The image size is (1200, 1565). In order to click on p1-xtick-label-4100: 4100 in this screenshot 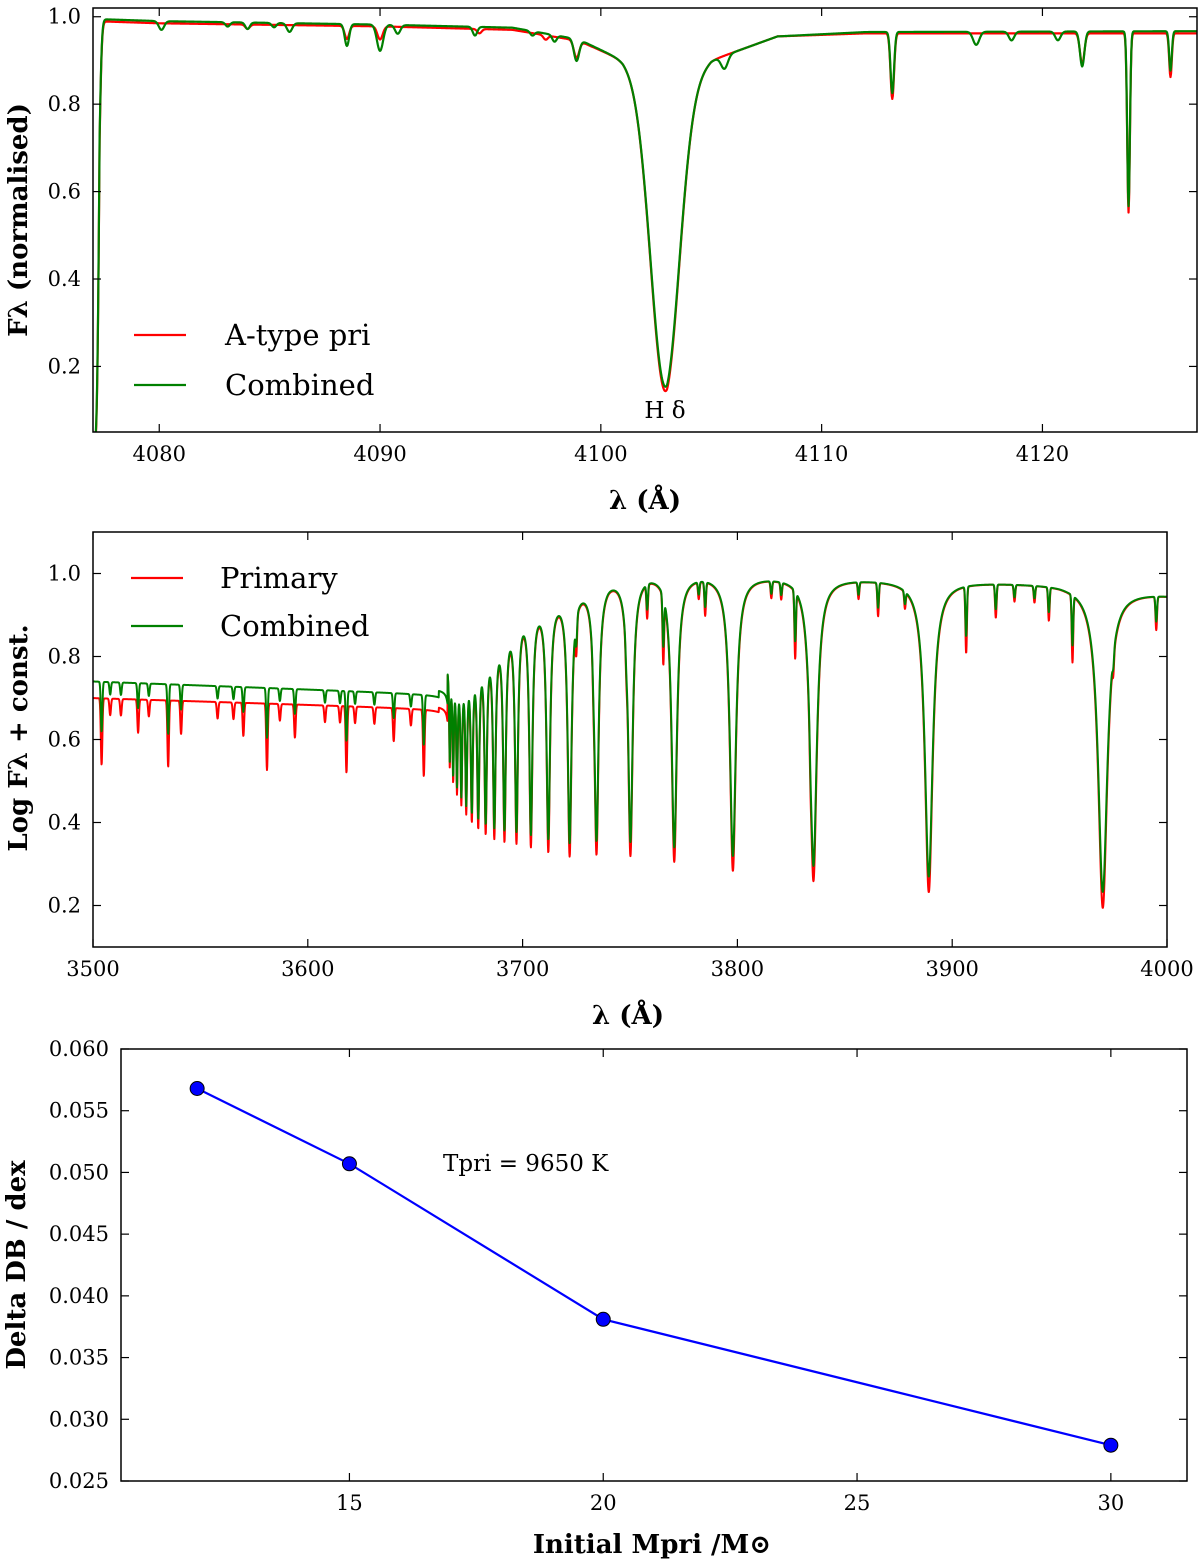, I will do `click(600, 454)`.